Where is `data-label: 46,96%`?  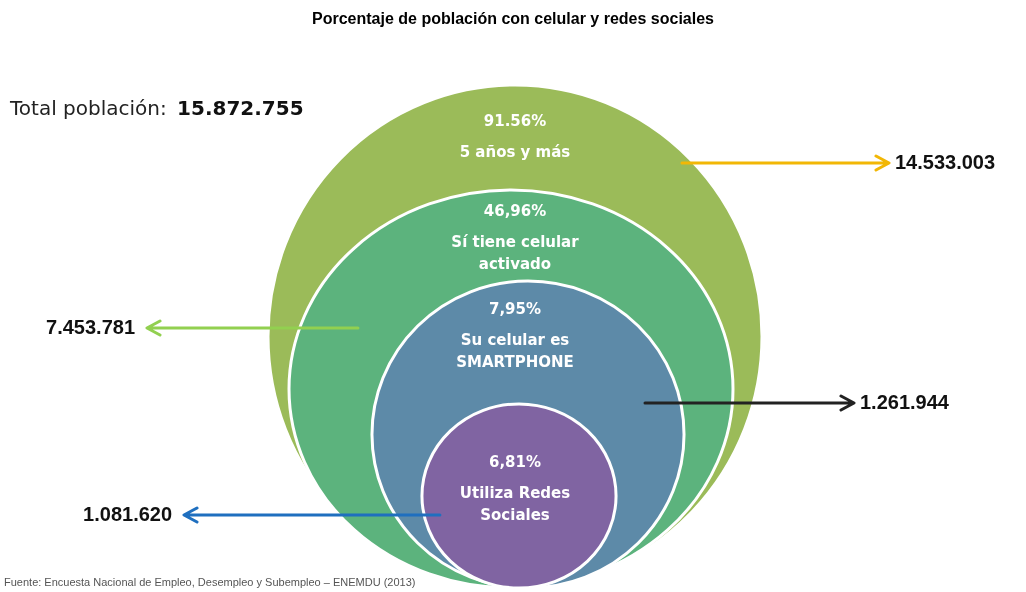
data-label: 46,96% is located at coordinates (515, 210).